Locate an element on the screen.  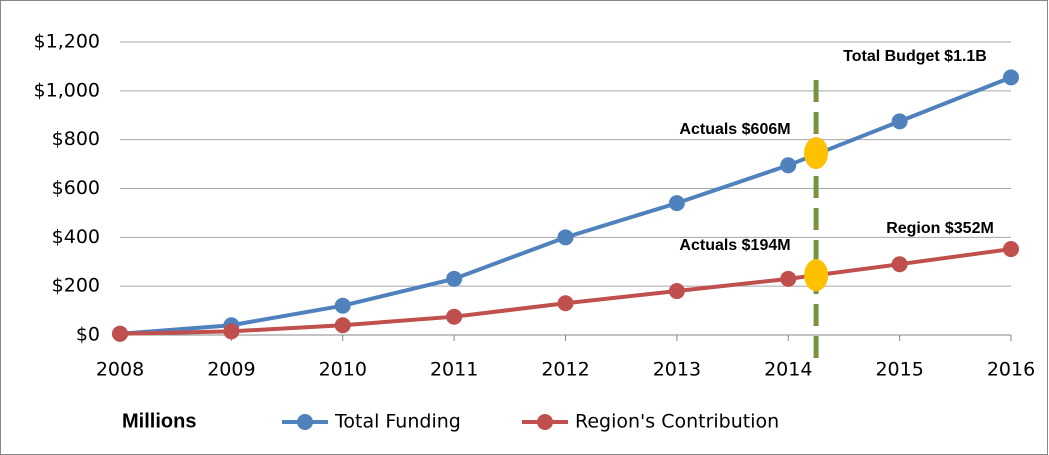
y-tick-label: $1,000 is located at coordinates (67, 90).